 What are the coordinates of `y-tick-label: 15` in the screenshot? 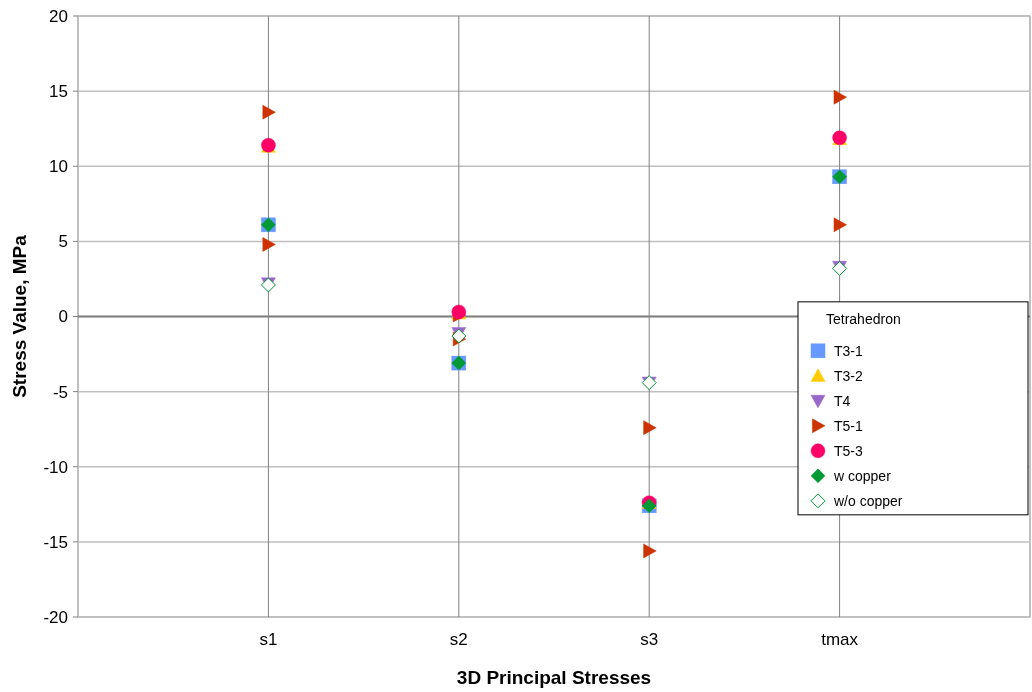 It's located at (58, 92).